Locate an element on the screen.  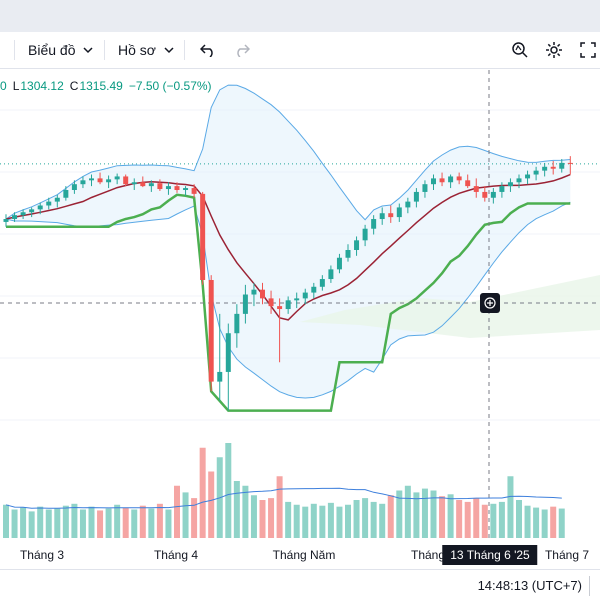
settings-button is located at coordinates (554, 50).